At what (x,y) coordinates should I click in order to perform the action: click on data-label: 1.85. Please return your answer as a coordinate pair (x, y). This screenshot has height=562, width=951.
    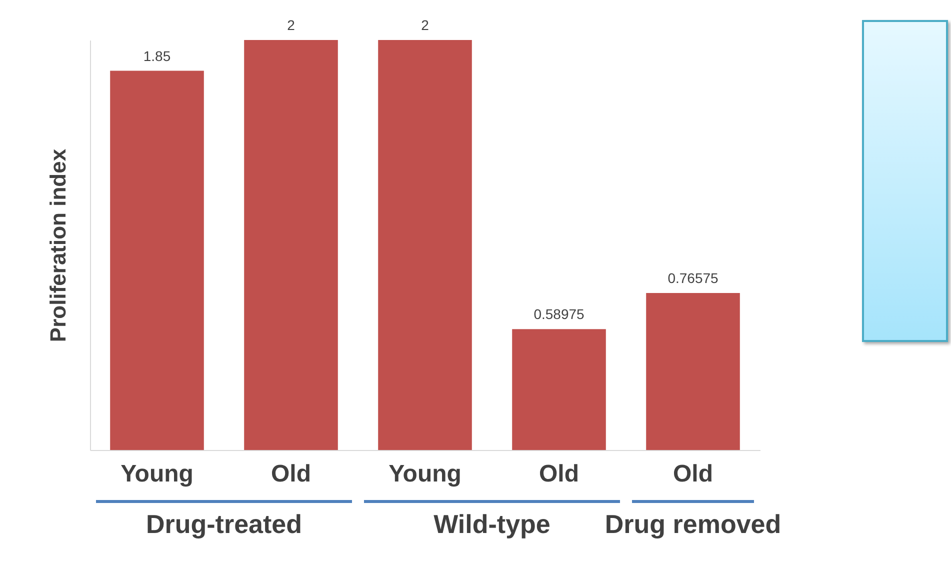
    Looking at the image, I should click on (157, 56).